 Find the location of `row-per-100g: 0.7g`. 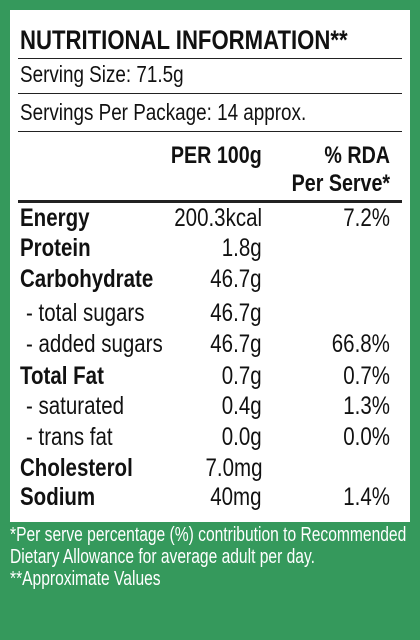

row-per-100g: 0.7g is located at coordinates (237, 376).